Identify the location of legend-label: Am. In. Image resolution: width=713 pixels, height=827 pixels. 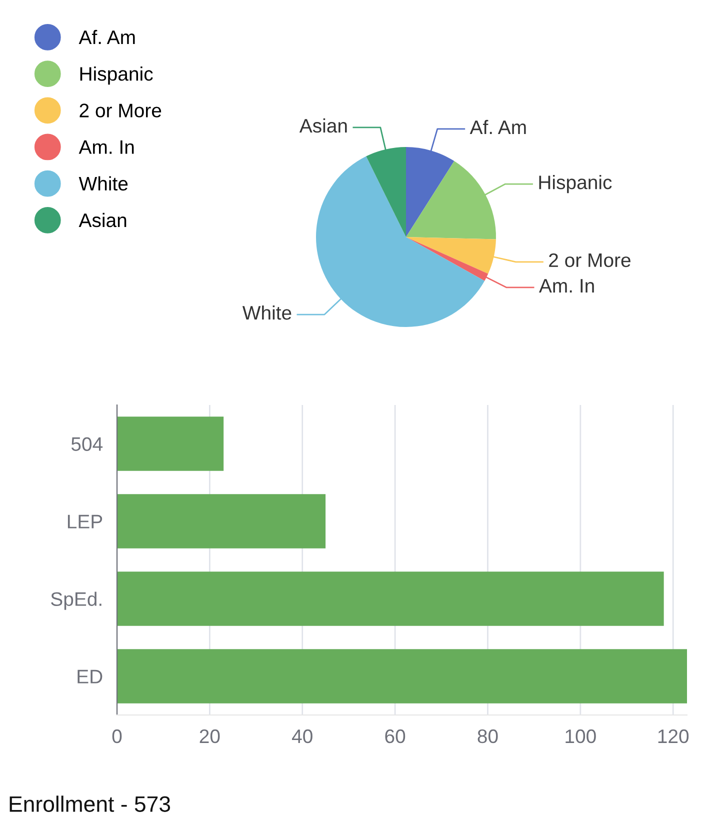
(106, 147).